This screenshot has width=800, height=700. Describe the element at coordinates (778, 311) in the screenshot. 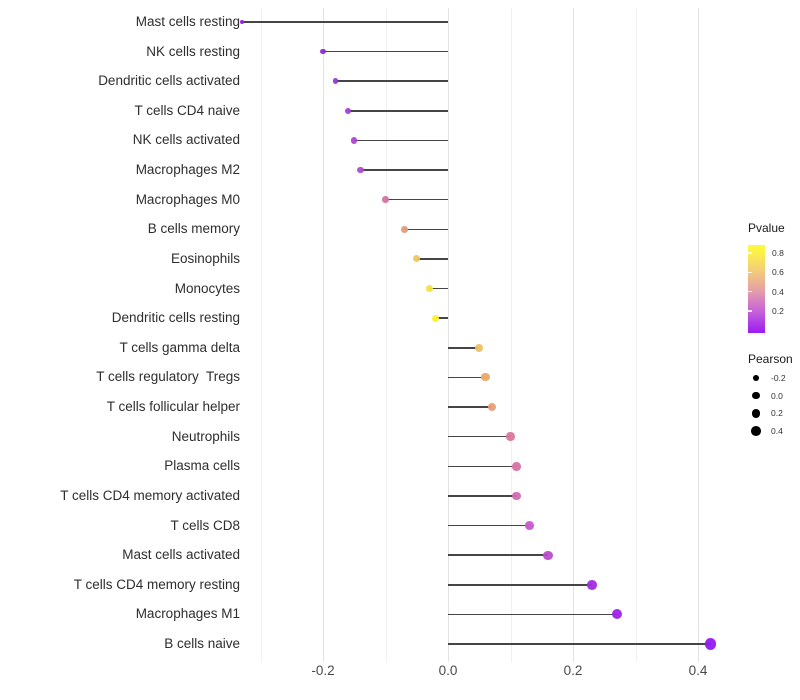

I see `colorbar-tick-label: 0.2` at that location.